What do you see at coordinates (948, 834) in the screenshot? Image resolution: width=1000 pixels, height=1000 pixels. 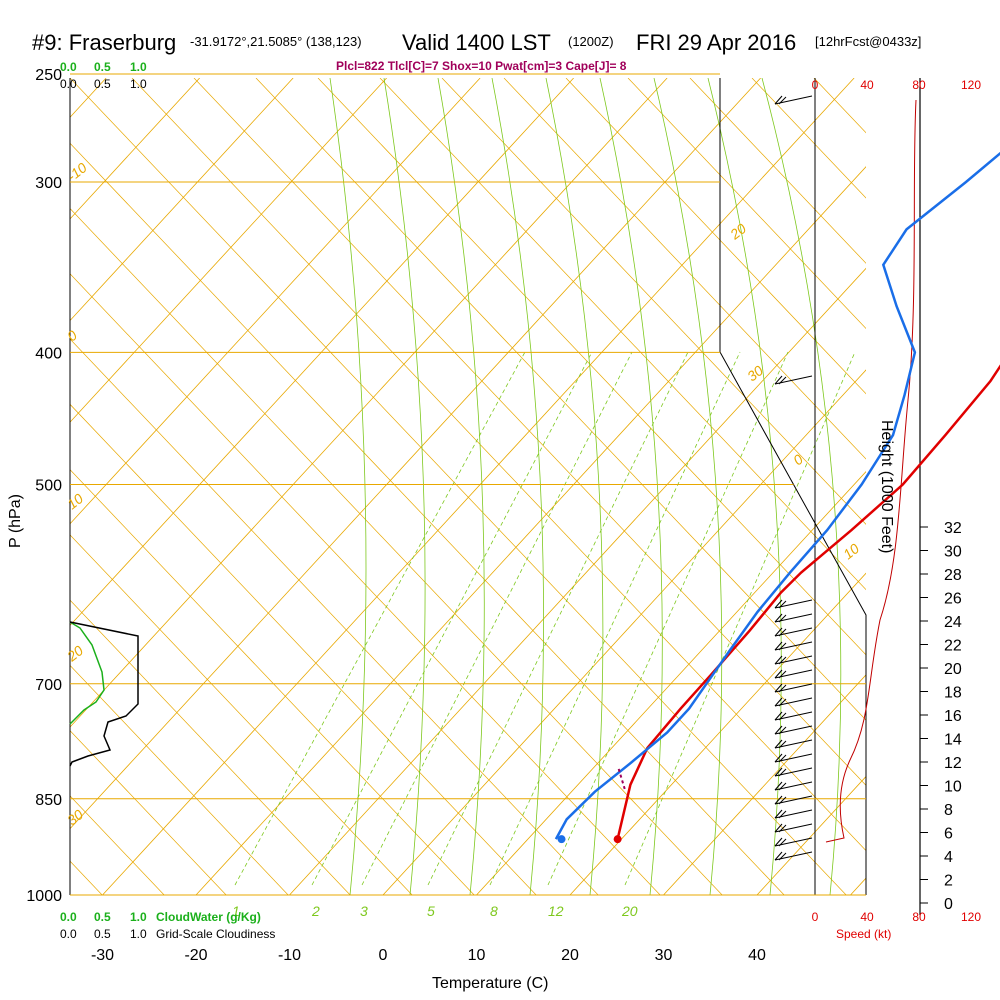 I see `height-tick-label: 6` at bounding box center [948, 834].